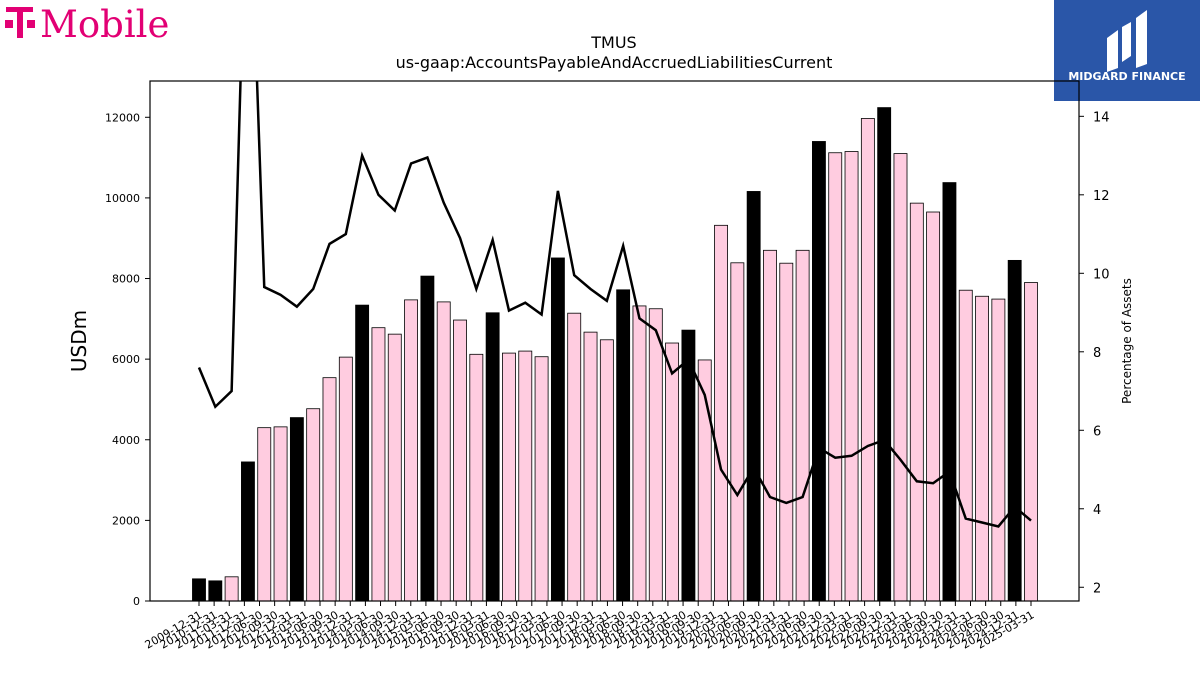  Describe the element at coordinates (1101, 196) in the screenshot. I see `y2-tick-label: 12` at that location.